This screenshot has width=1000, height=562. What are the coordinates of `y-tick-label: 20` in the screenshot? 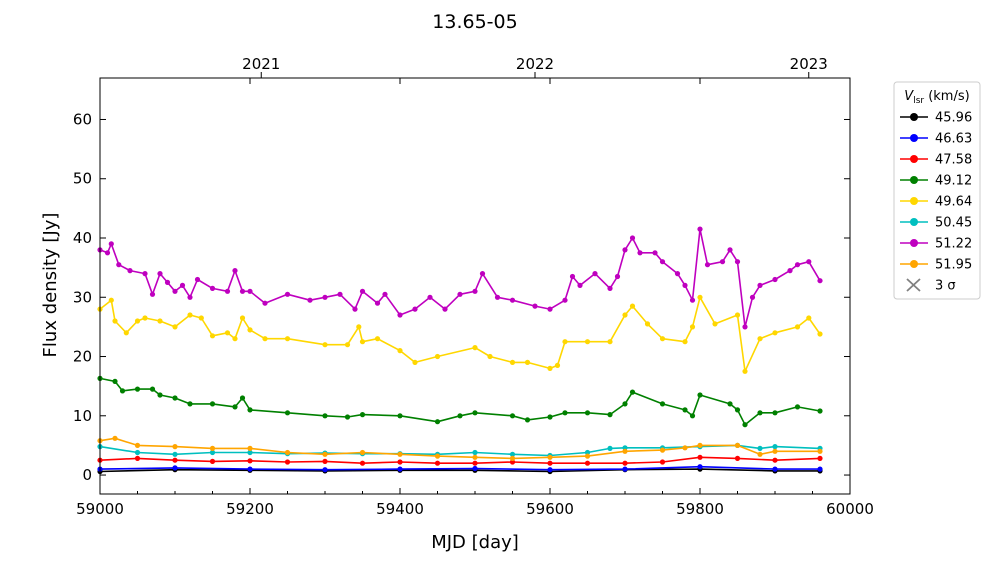 It's located at (82, 357).